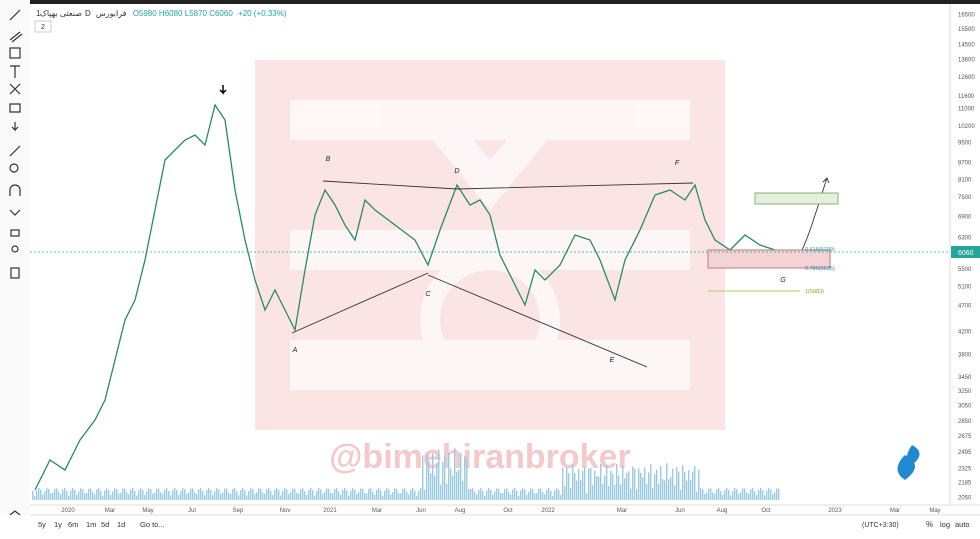 The width and height of the screenshot is (980, 539). What do you see at coordinates (622, 511) in the screenshot?
I see `time-label: Mar` at bounding box center [622, 511].